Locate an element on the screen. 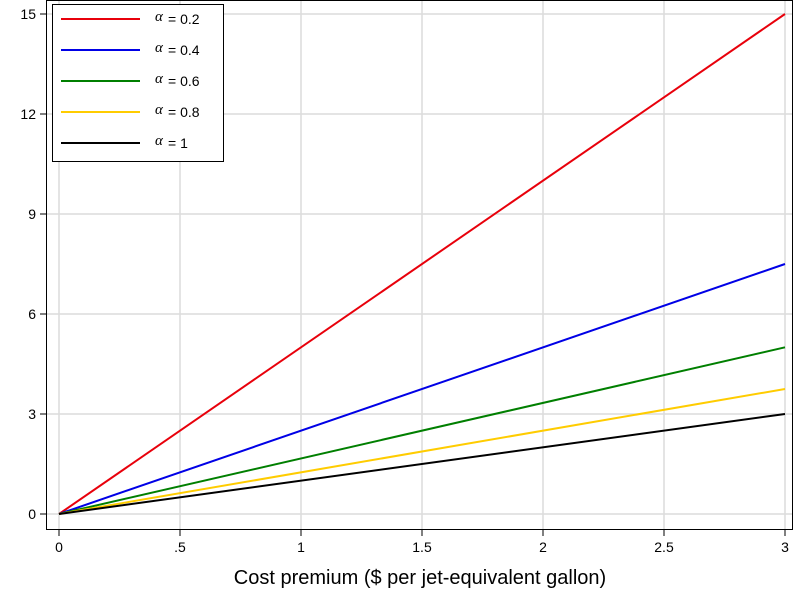  x-tick-label: 0 is located at coordinates (59, 547).